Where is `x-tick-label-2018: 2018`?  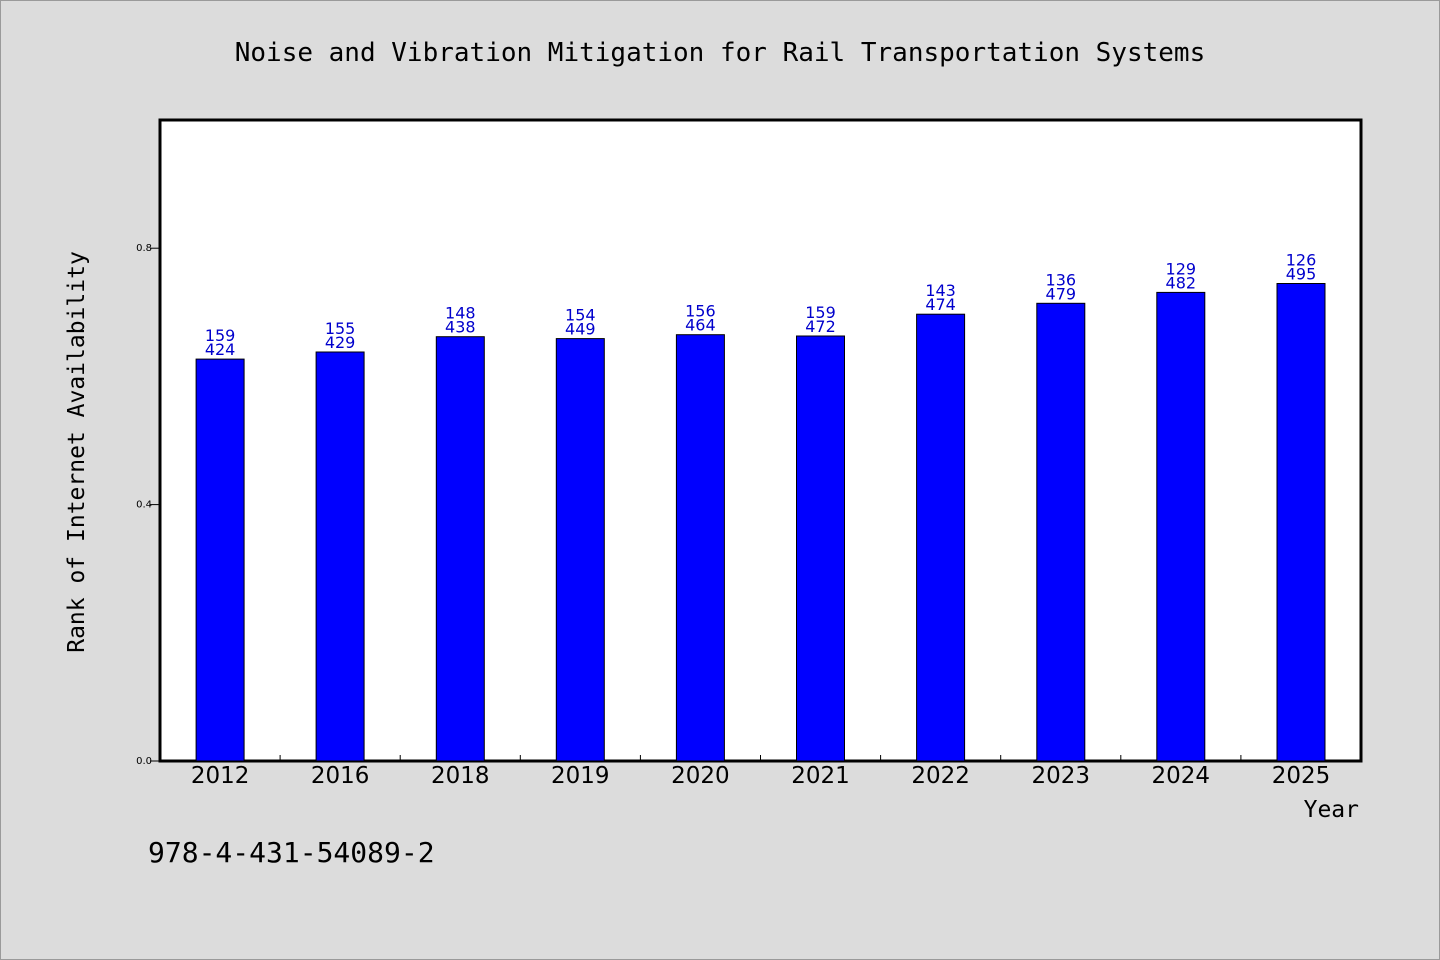 x-tick-label-2018: 2018 is located at coordinates (460, 776).